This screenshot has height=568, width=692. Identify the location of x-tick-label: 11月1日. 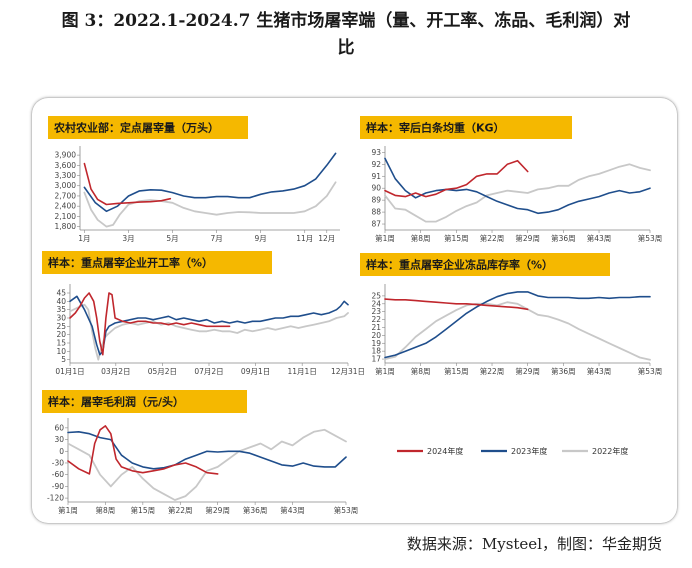
(302, 371).